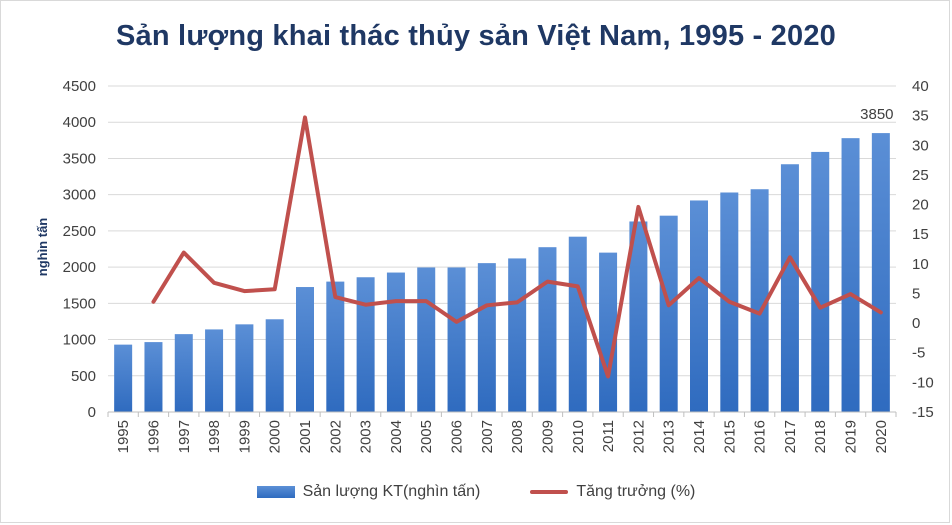 The width and height of the screenshot is (952, 525). What do you see at coordinates (83, 376) in the screenshot?
I see `y-tick-label: 500` at bounding box center [83, 376].